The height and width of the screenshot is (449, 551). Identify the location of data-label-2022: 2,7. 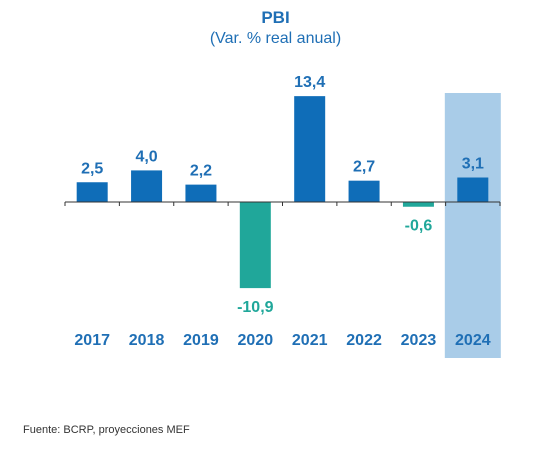
(364, 167).